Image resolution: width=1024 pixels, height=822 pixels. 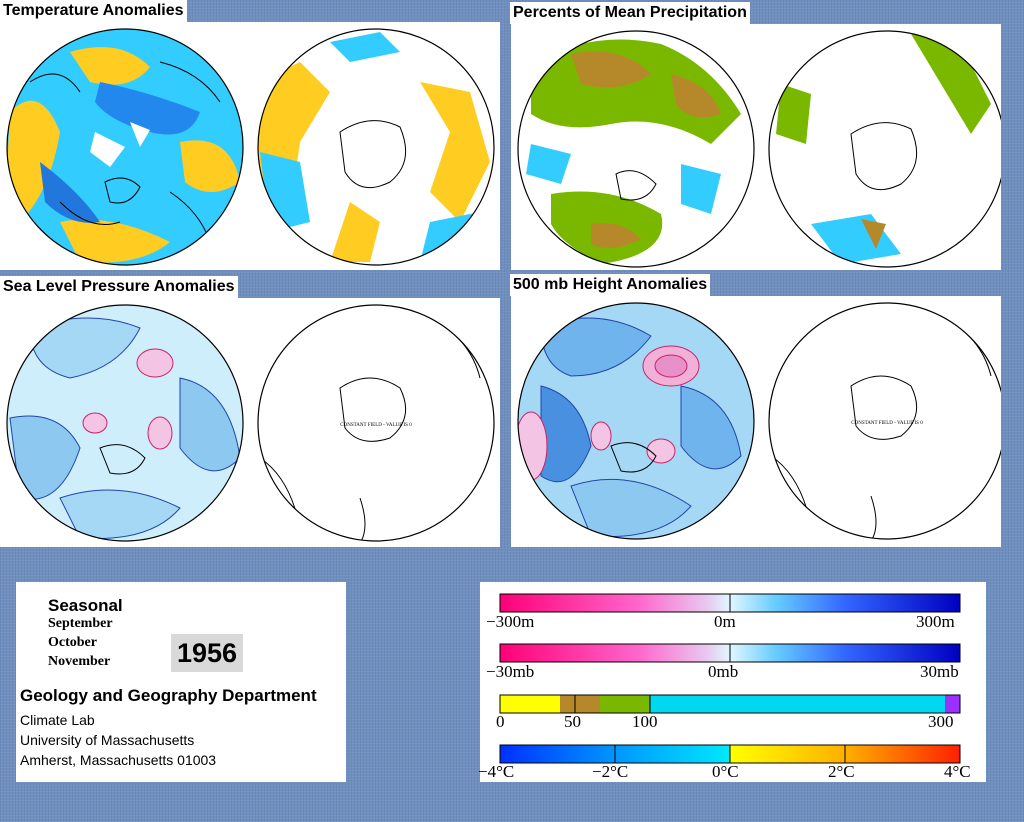 What do you see at coordinates (118, 760) in the screenshot?
I see `address-line-3: Amherst, Massachusetts 01003` at bounding box center [118, 760].